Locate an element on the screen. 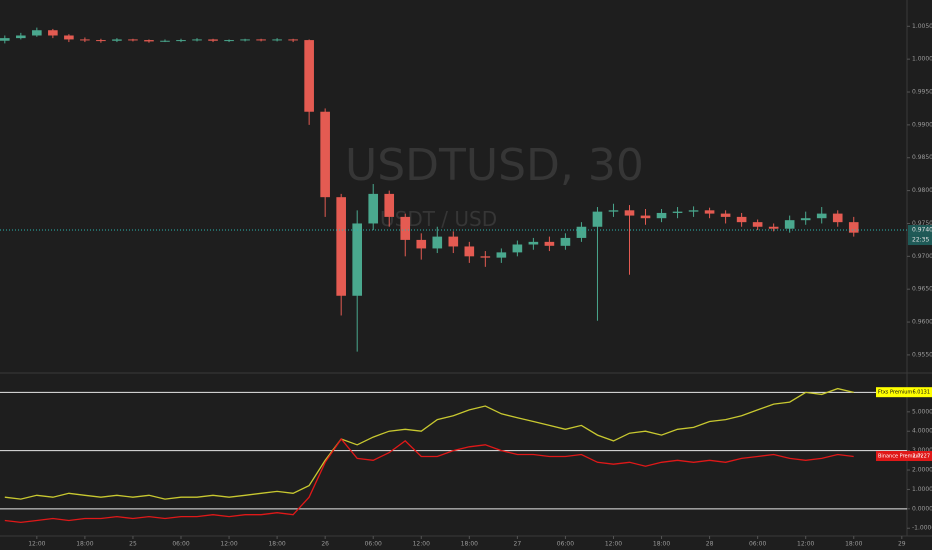 The height and width of the screenshot is (550, 932). y-tick-label: 3.0000 is located at coordinates (922, 450).